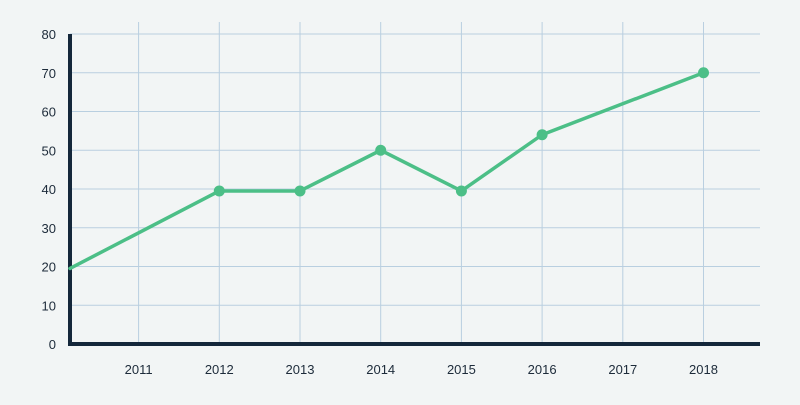 The height and width of the screenshot is (405, 800). What do you see at coordinates (622, 369) in the screenshot?
I see `x-tick-label: 2017` at bounding box center [622, 369].